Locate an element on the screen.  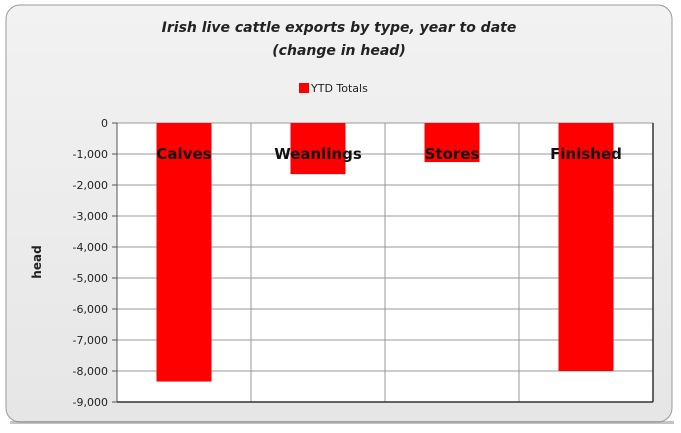
category-label: Calves is located at coordinates (183, 154).